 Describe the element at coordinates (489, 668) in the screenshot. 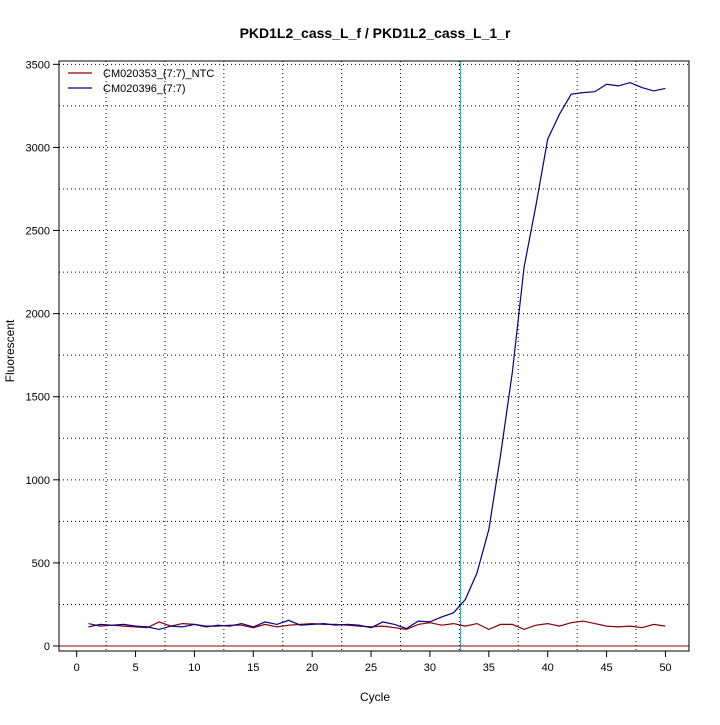

I see `x-tick-label: 35` at that location.